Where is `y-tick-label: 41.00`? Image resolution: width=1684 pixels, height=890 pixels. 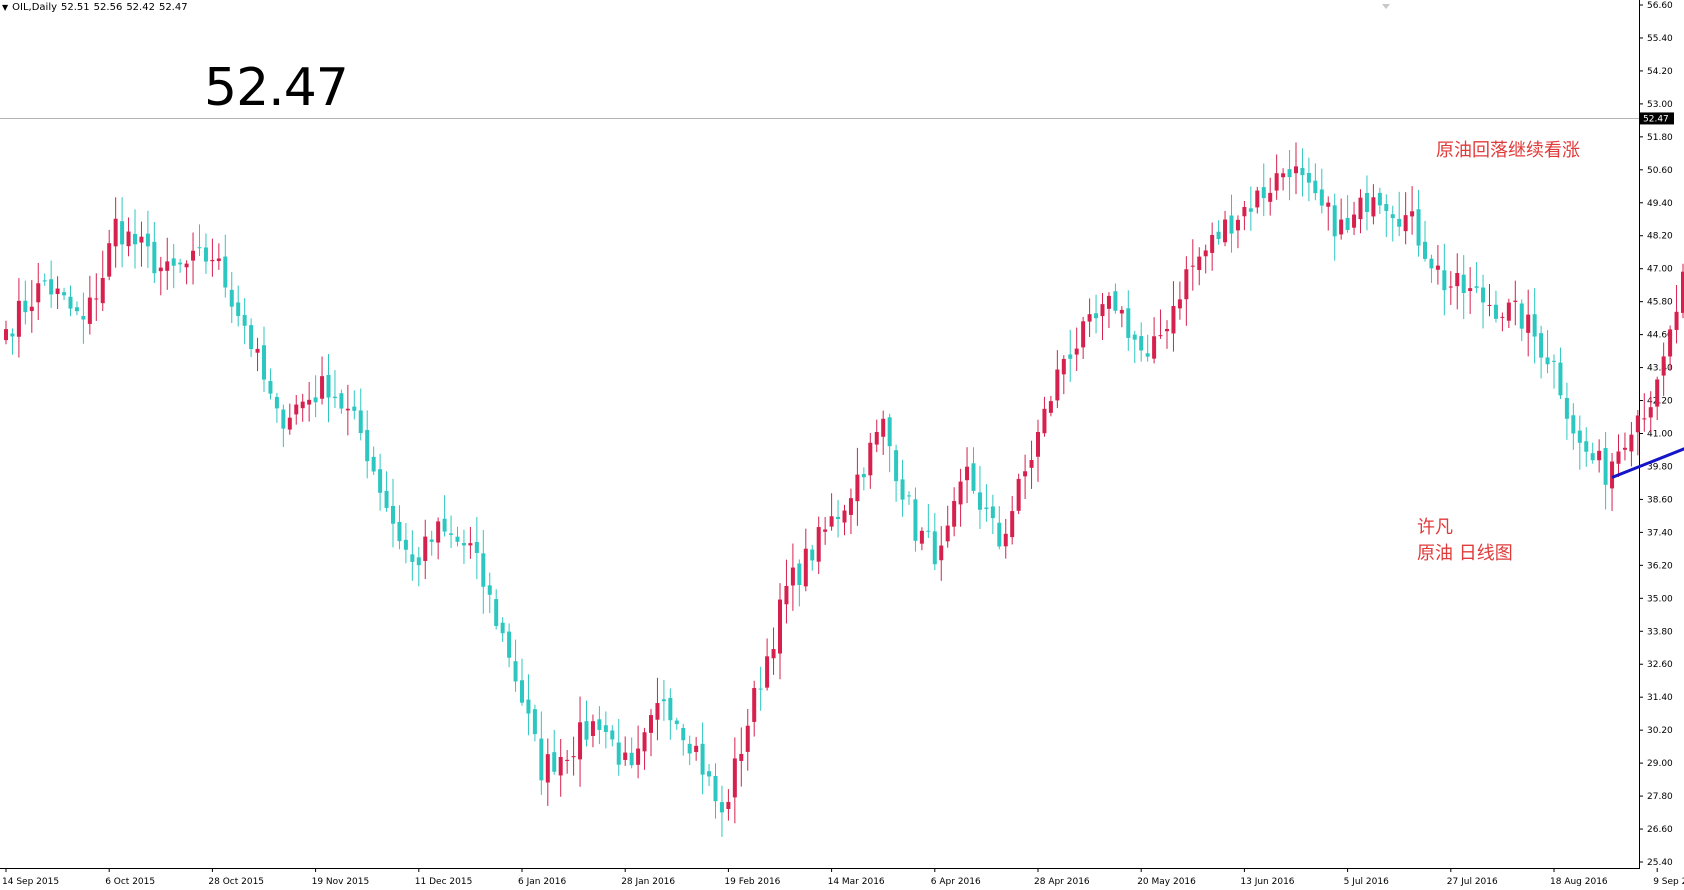 y-tick-label: 41.00 is located at coordinates (1660, 435).